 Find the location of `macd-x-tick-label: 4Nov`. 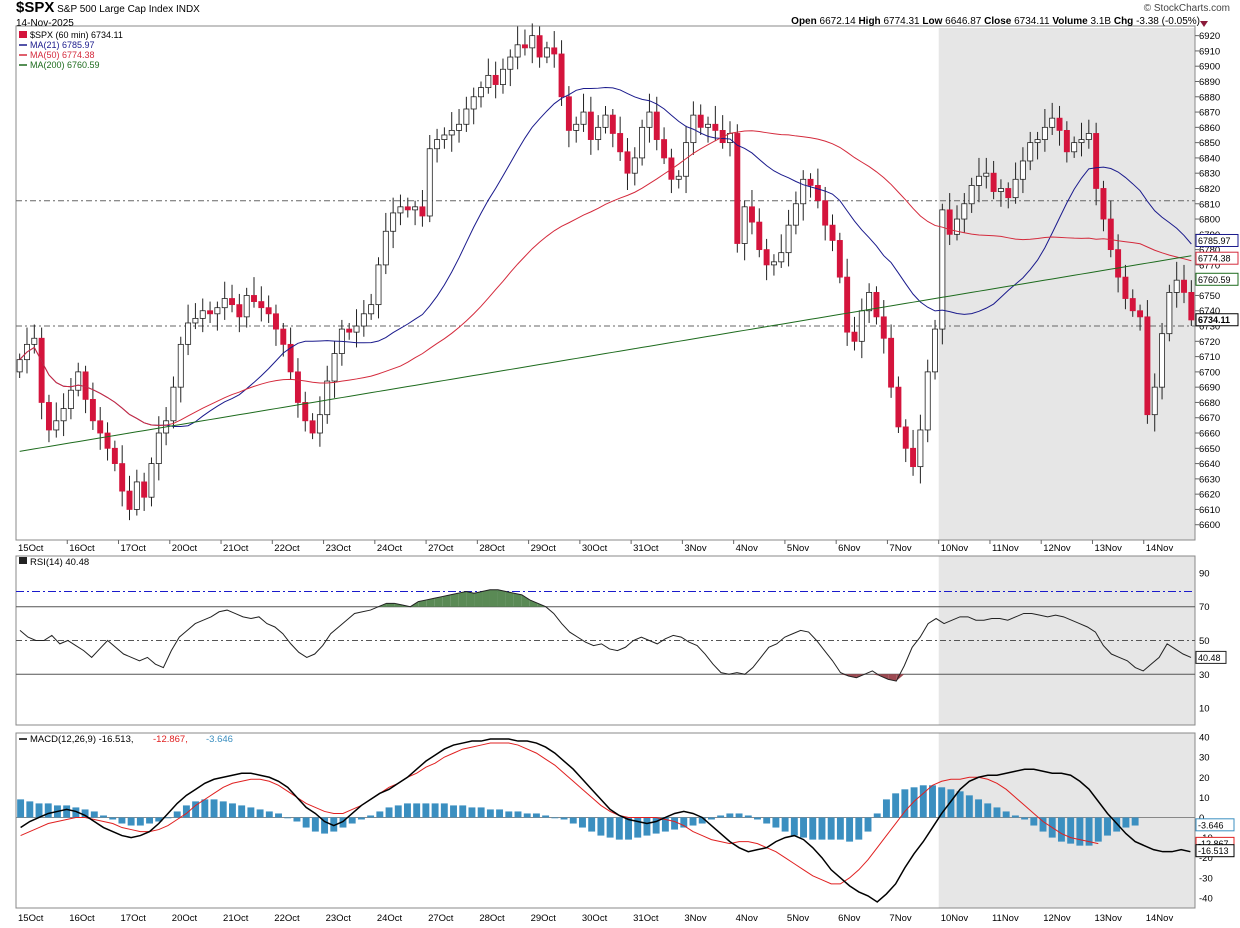

macd-x-tick-label: 4Nov is located at coordinates (747, 918).